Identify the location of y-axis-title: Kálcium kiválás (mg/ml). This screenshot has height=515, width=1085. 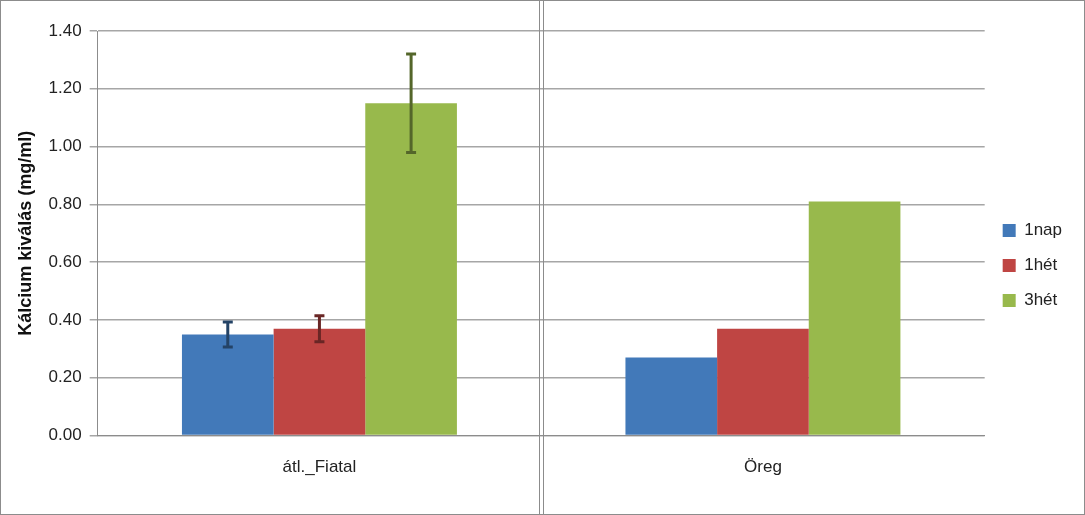
(24, 233).